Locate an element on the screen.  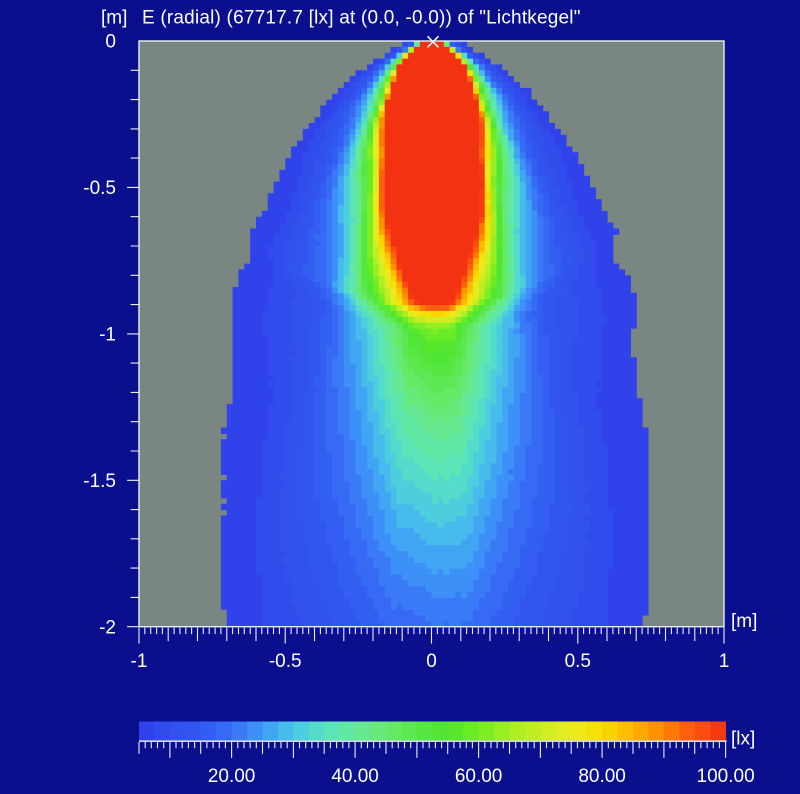
svg-text: -2 is located at coordinates (107, 627).